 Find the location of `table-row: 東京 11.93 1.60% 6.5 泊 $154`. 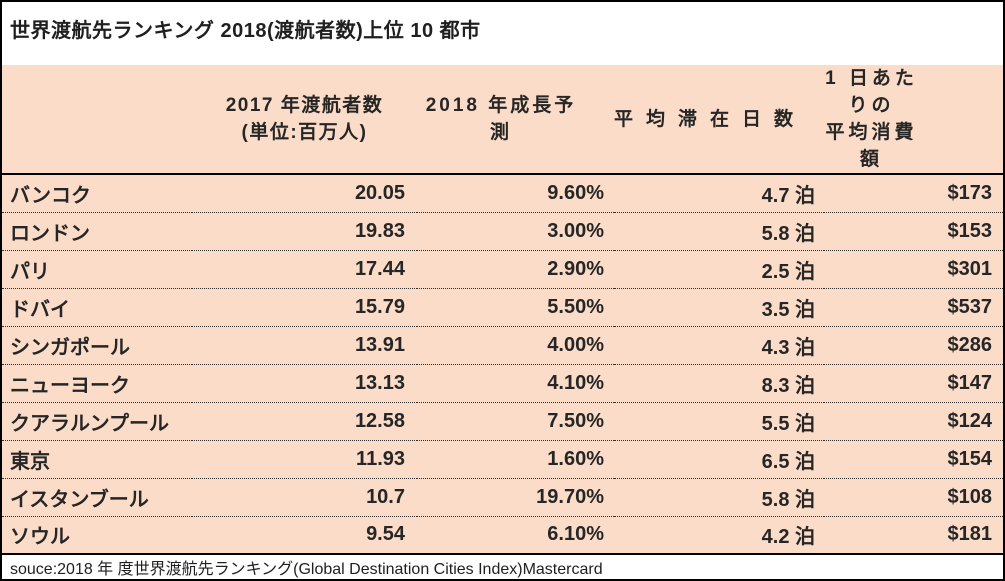

table-row: 東京 11.93 1.60% 6.5 泊 $154 is located at coordinates (502, 458).